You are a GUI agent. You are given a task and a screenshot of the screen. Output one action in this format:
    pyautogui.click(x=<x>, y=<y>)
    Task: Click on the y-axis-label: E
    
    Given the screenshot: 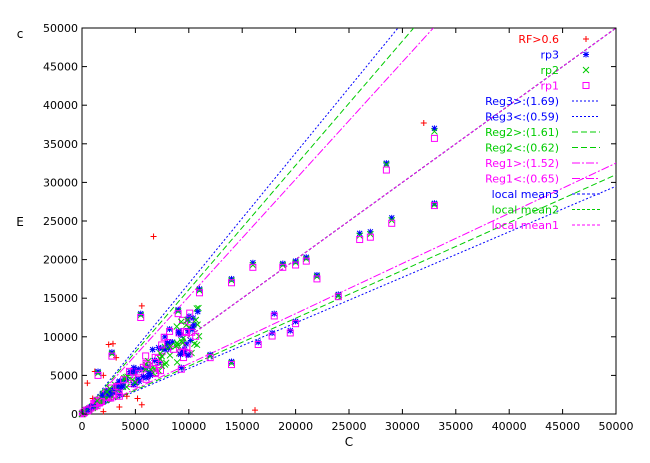 What is the action you would take?
    pyautogui.click(x=20, y=222)
    